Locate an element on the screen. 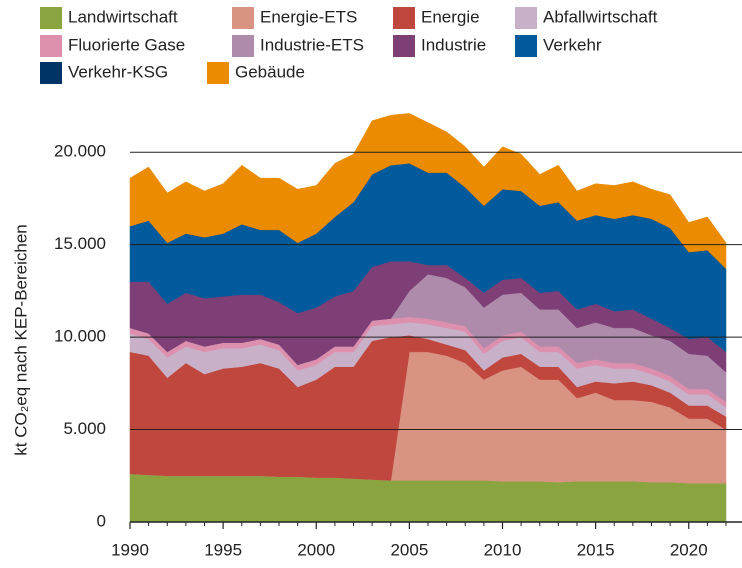 The image size is (742, 568). y-tick-label: 5.000 is located at coordinates (84, 428).